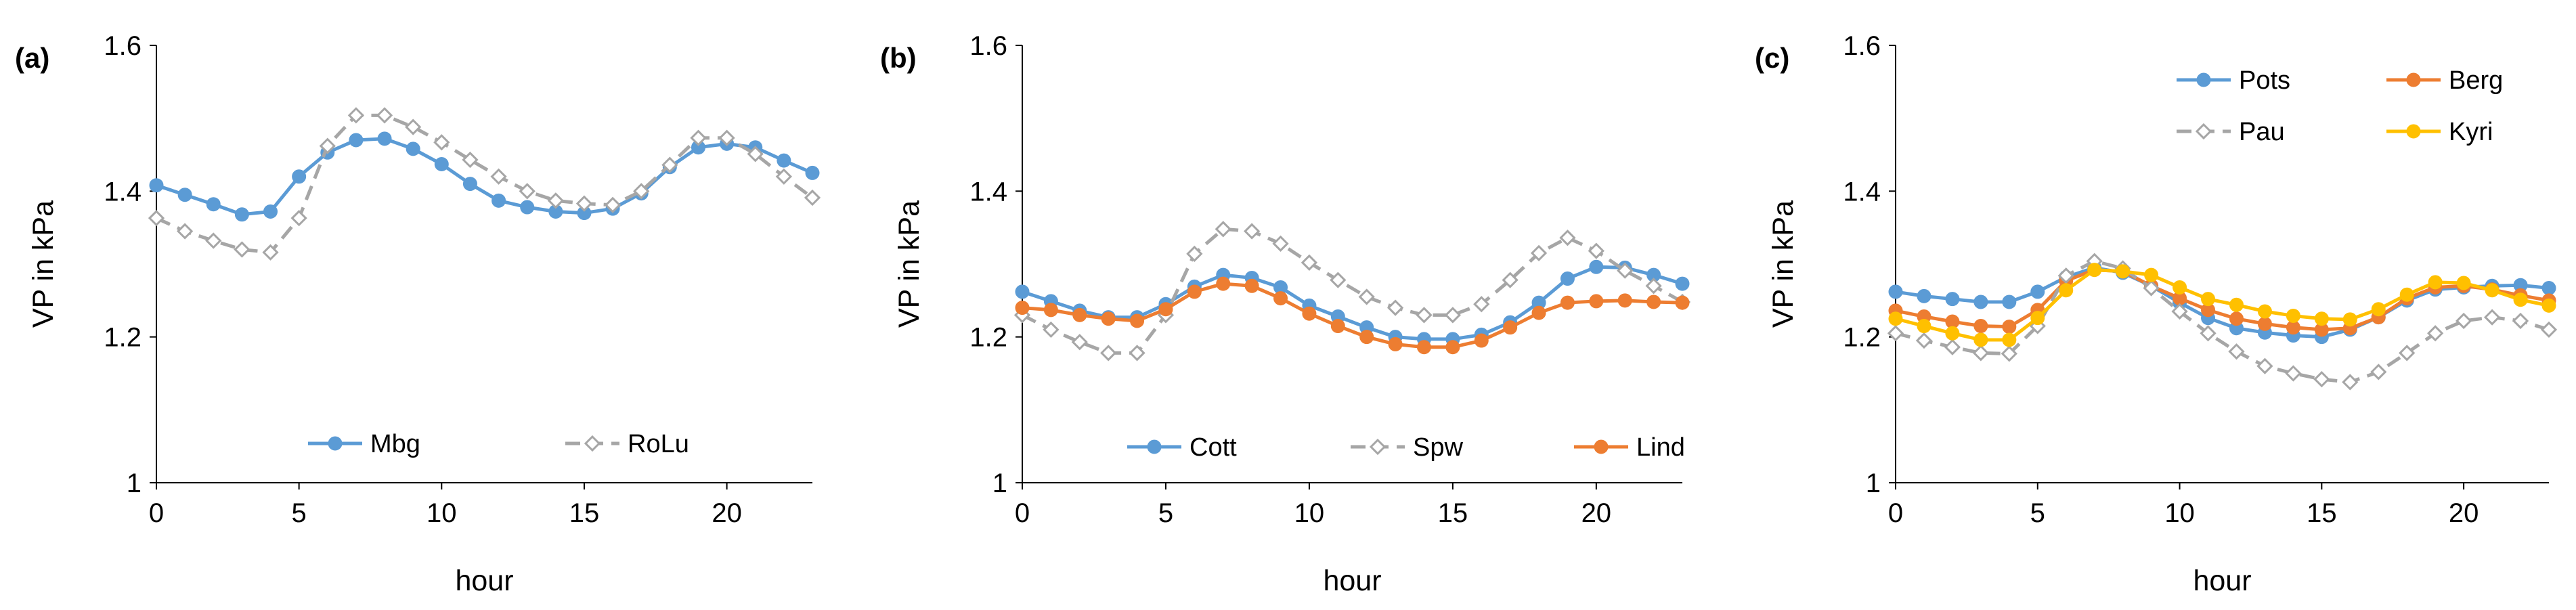  What do you see at coordinates (1352, 581) in the screenshot?
I see `x-axis-title: hour` at bounding box center [1352, 581].